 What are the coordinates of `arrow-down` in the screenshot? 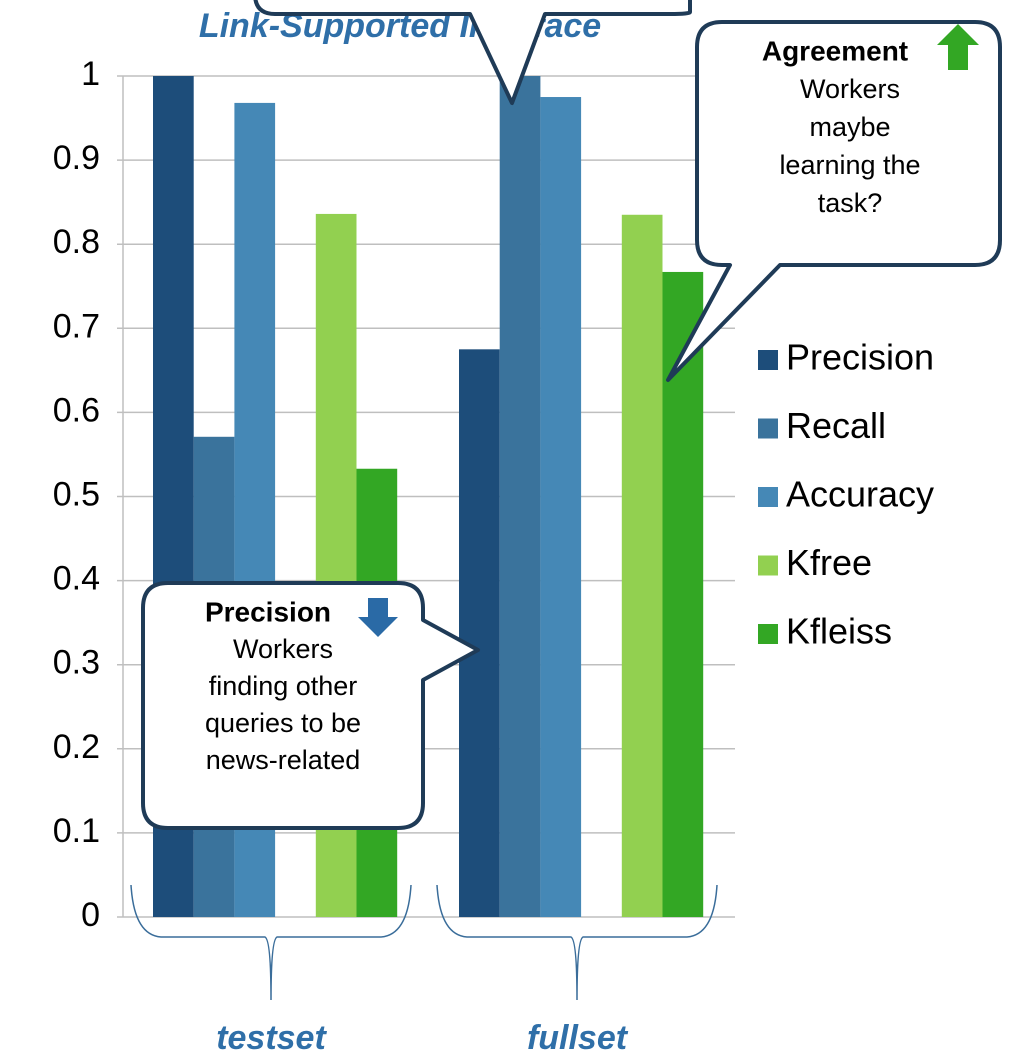 It's located at (378, 617).